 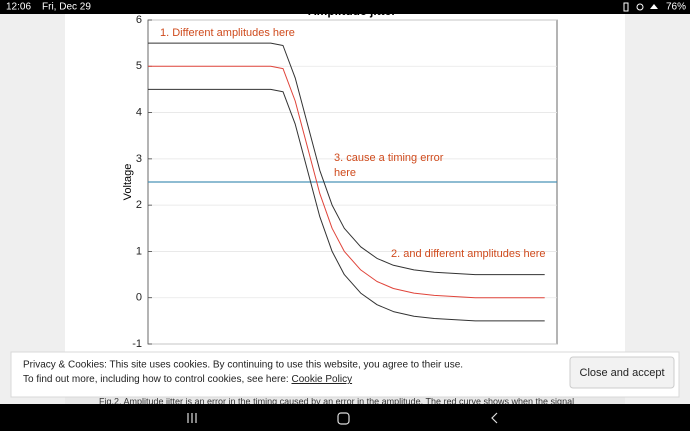 What do you see at coordinates (139, 159) in the screenshot?
I see `y-tick-label: 3` at bounding box center [139, 159].